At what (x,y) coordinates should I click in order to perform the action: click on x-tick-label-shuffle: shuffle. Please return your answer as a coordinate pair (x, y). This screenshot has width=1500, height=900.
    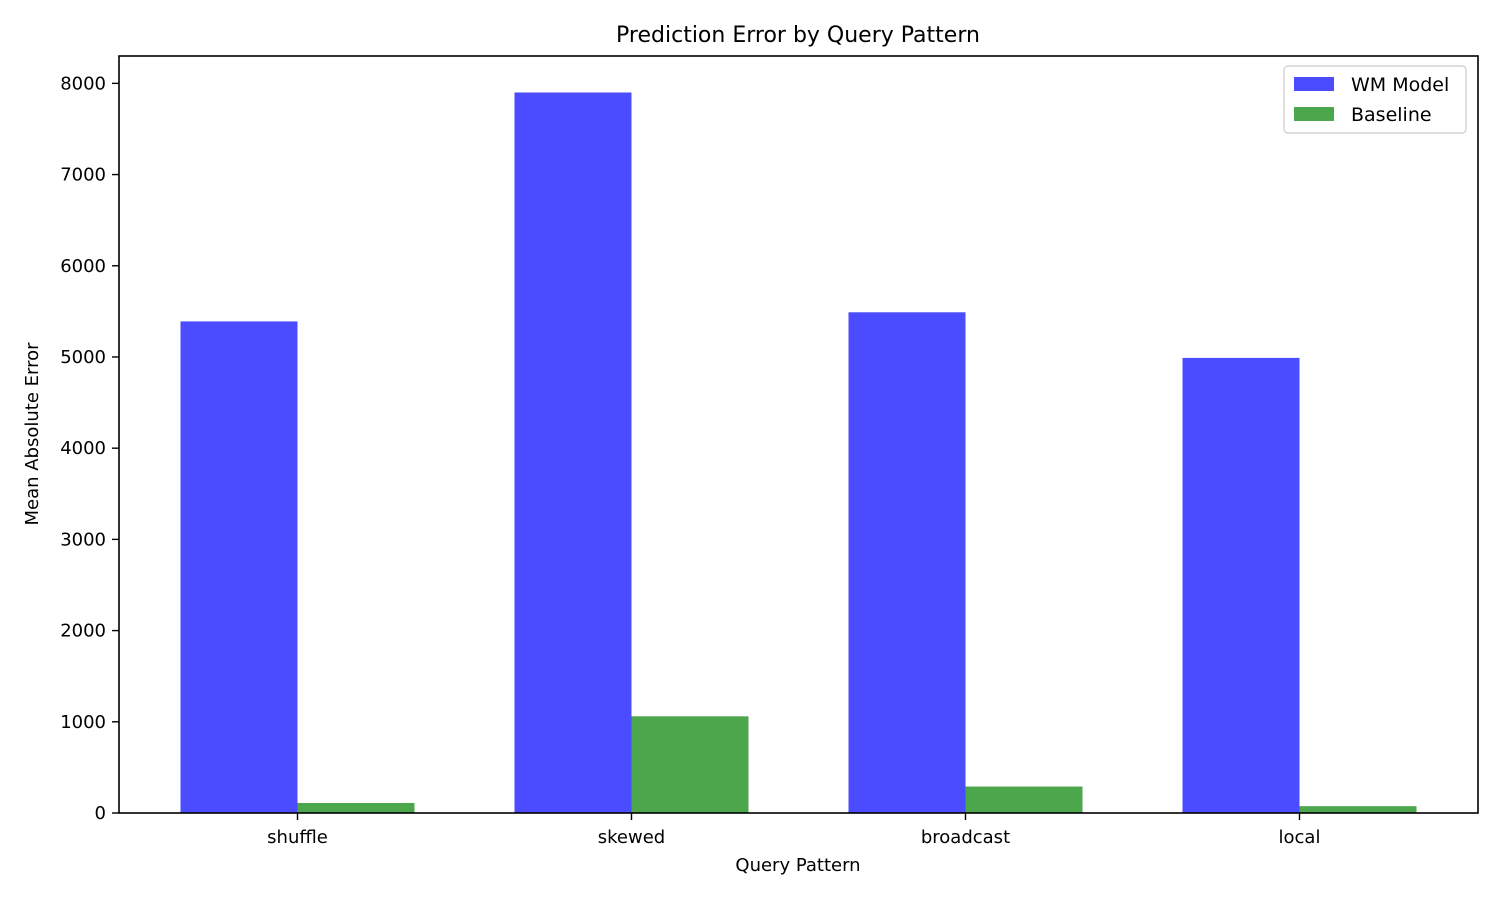
    Looking at the image, I should click on (297, 837).